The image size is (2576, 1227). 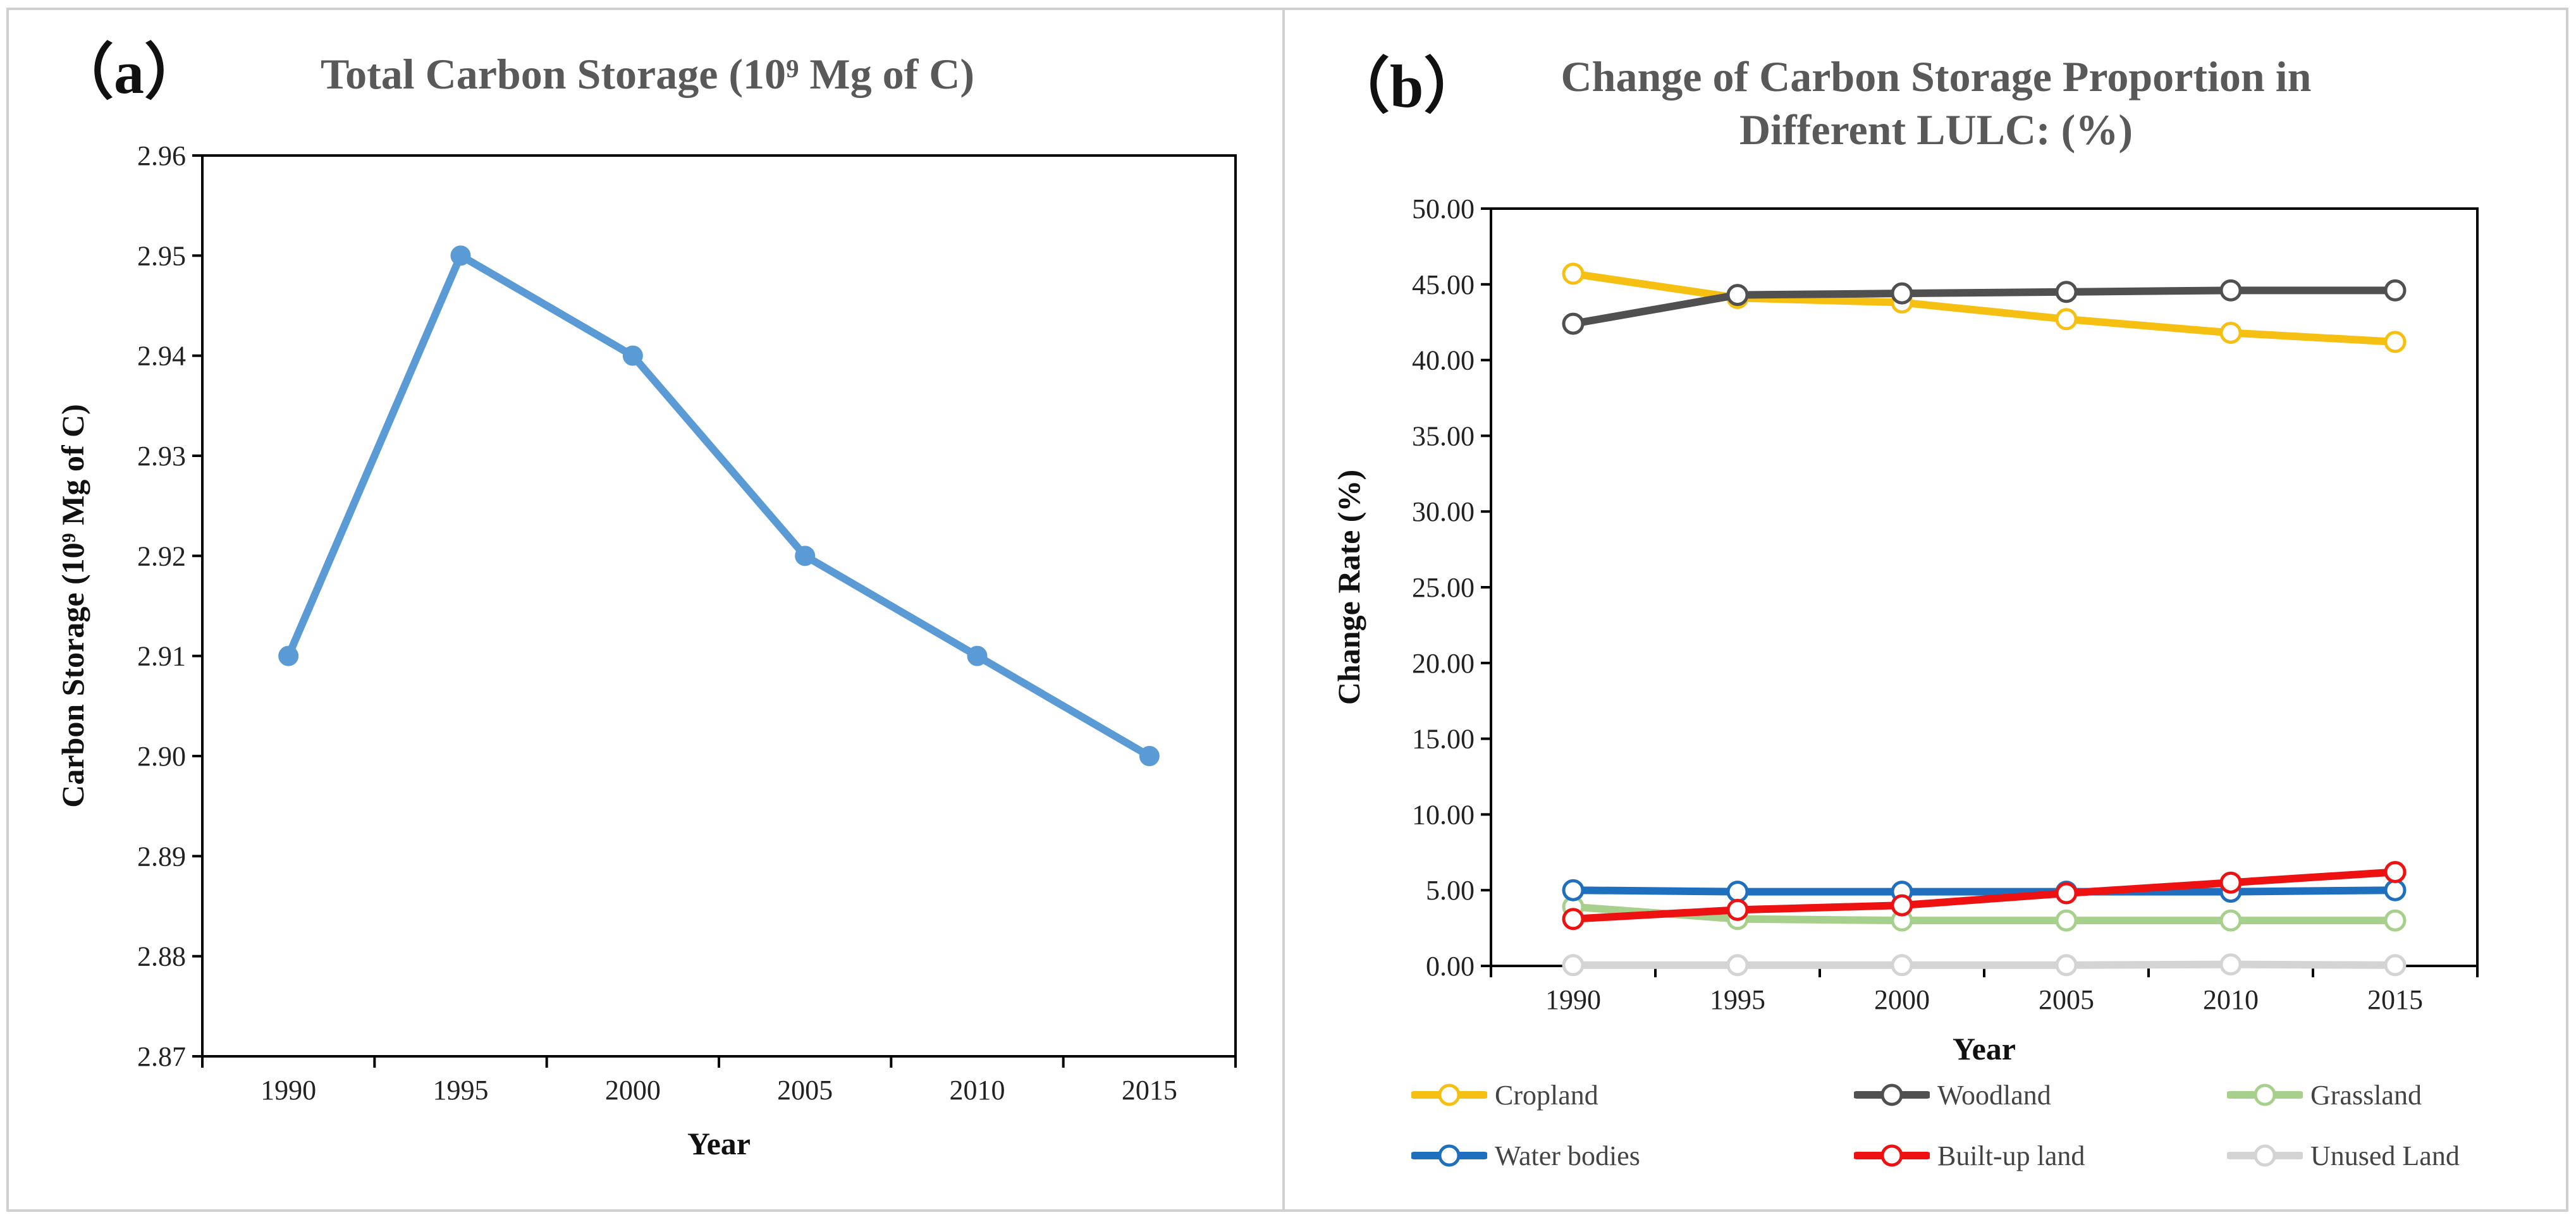 I want to click on y-tick-label: 10.00, so click(x=1443, y=814).